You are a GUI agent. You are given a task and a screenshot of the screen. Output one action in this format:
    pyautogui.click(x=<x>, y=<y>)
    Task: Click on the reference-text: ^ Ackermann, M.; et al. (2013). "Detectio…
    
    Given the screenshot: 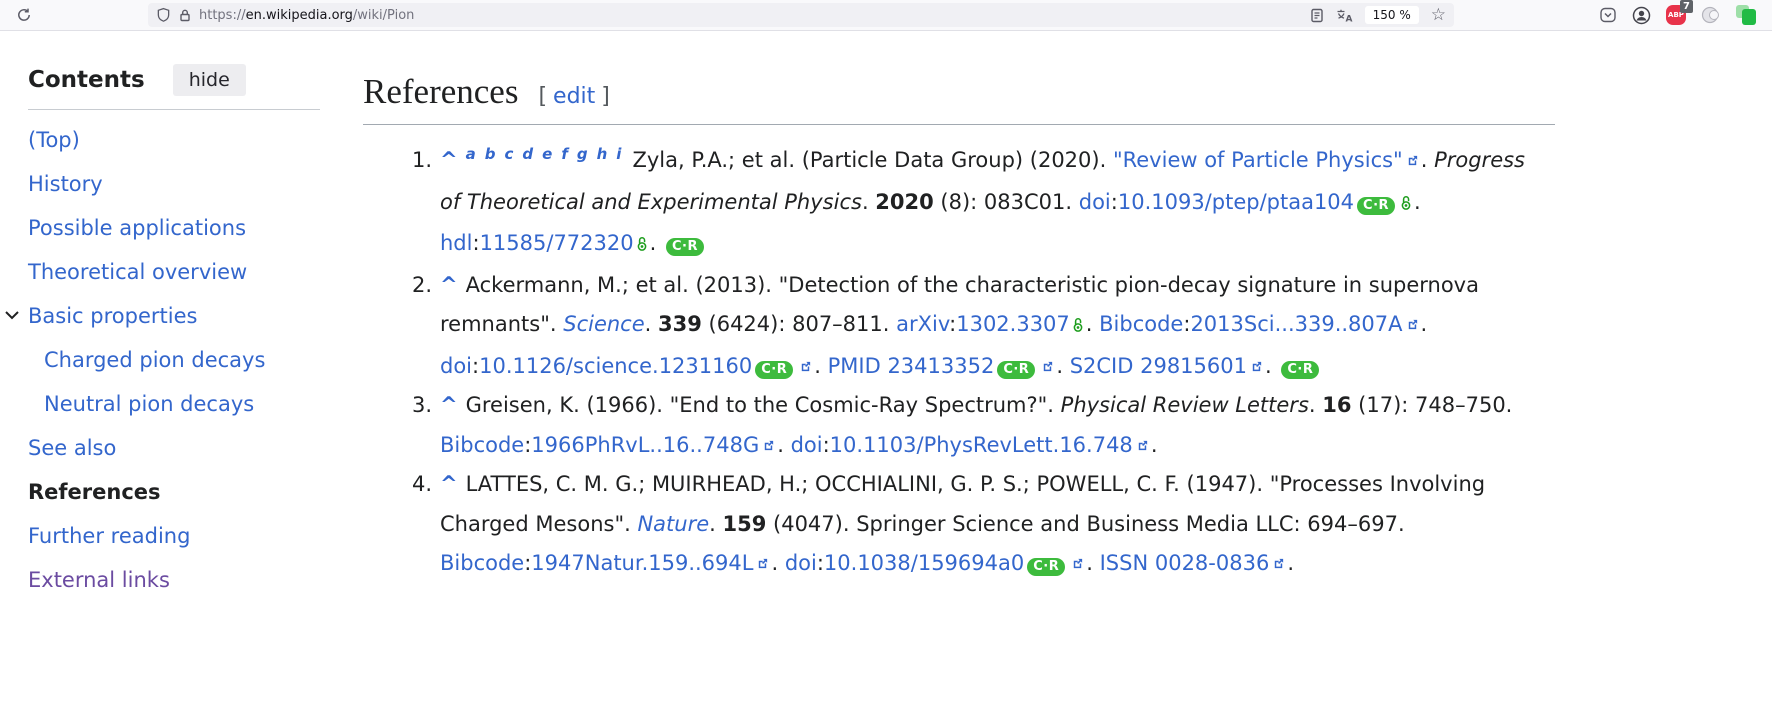 What is the action you would take?
    pyautogui.click(x=991, y=326)
    